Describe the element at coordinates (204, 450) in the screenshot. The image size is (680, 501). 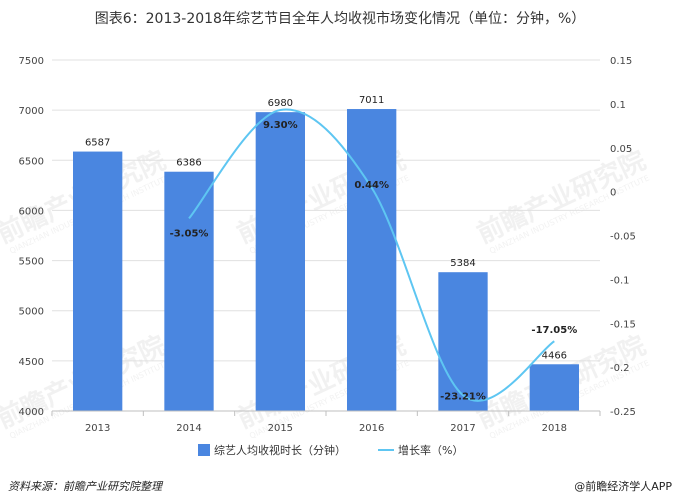
I see `legend-bar-swatch` at that location.